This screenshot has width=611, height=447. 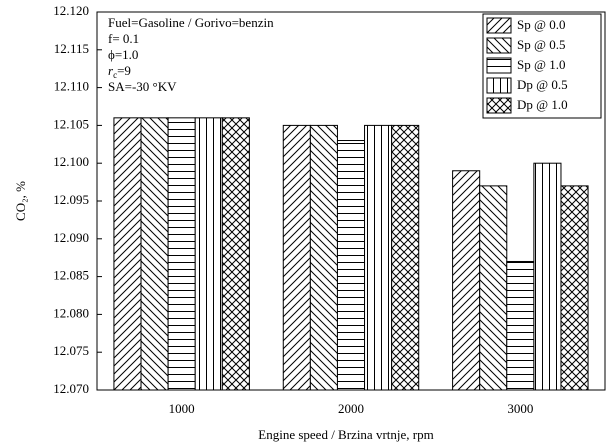 What do you see at coordinates (123, 38) in the screenshot?
I see `annotation: f= 0.1` at bounding box center [123, 38].